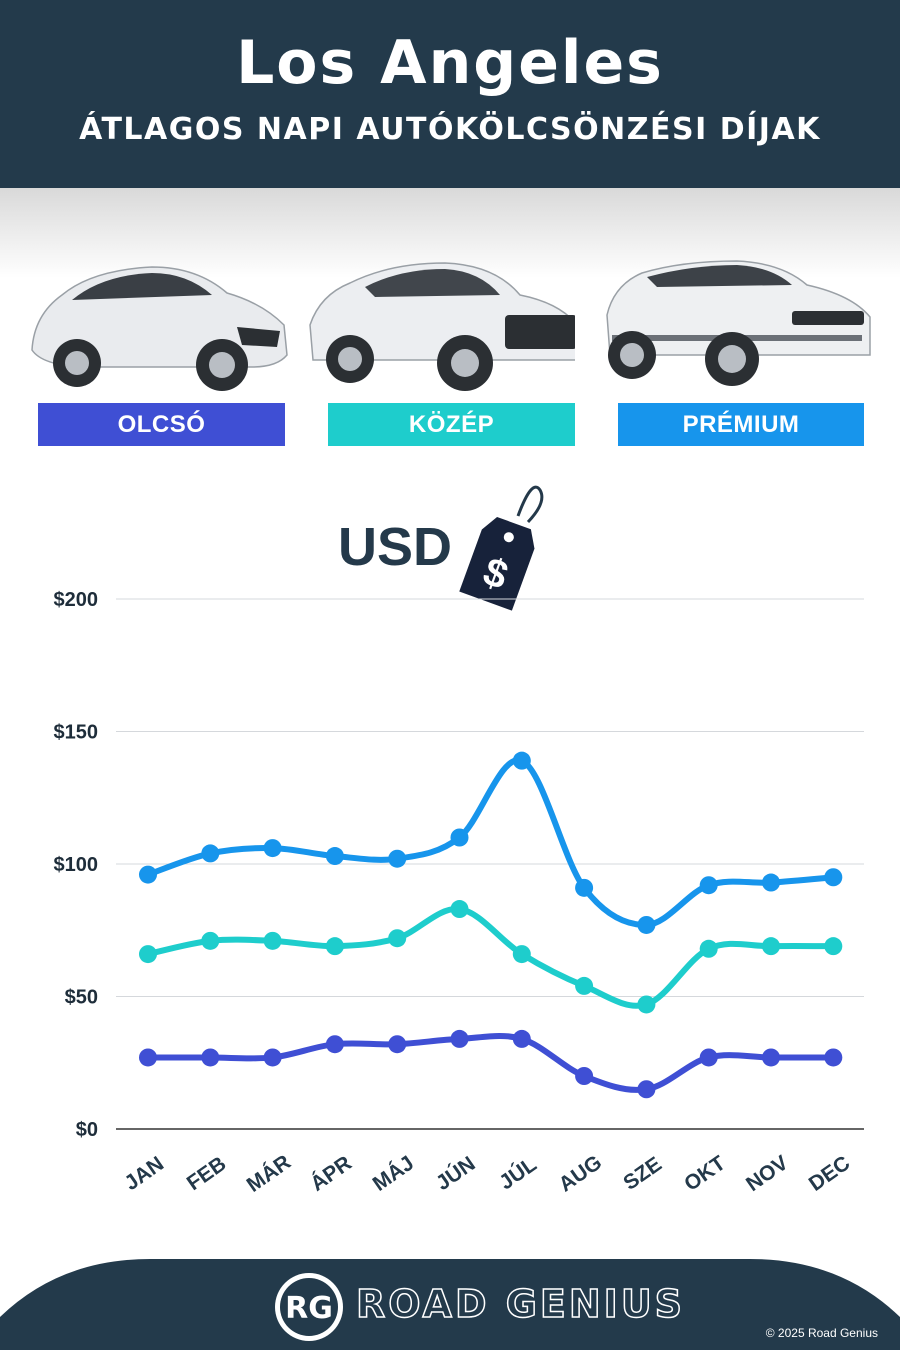  I want to click on brand-name: ROAD GENIUS, so click(520, 1304).